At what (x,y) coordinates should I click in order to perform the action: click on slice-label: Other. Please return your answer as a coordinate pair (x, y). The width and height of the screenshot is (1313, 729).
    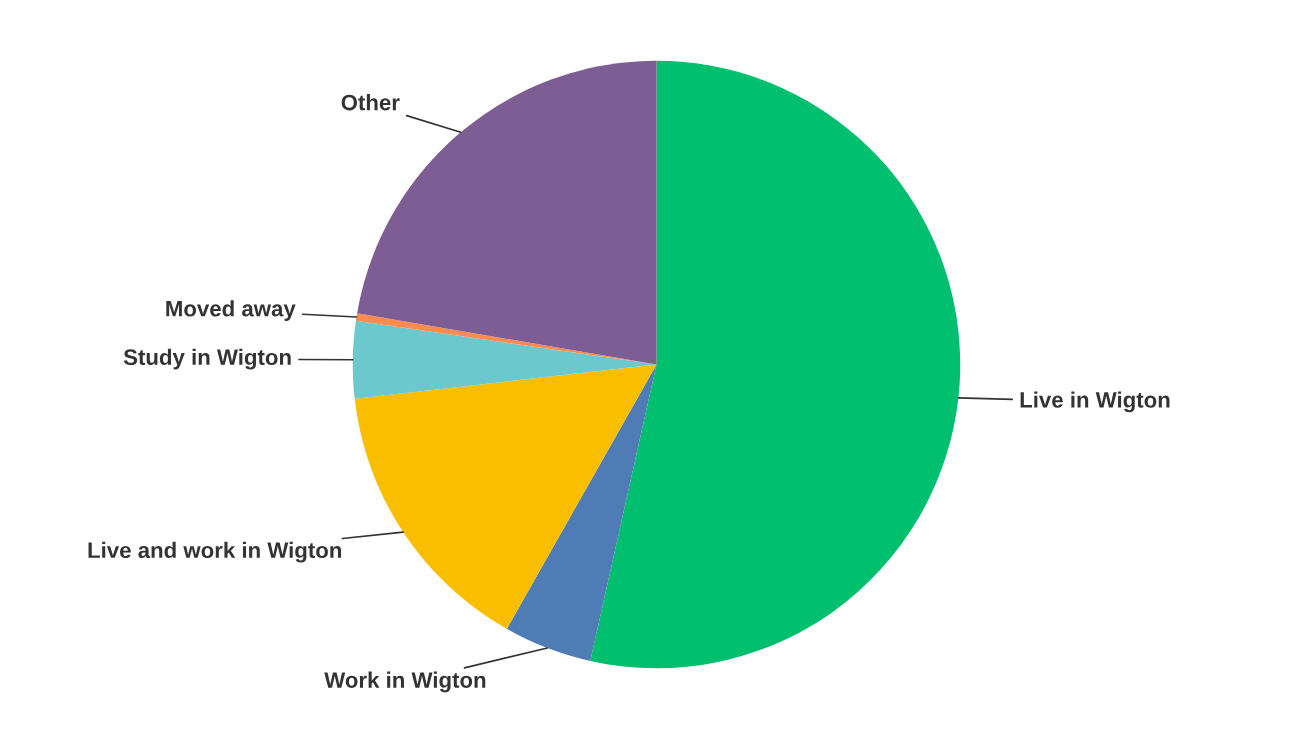
    Looking at the image, I should click on (370, 102).